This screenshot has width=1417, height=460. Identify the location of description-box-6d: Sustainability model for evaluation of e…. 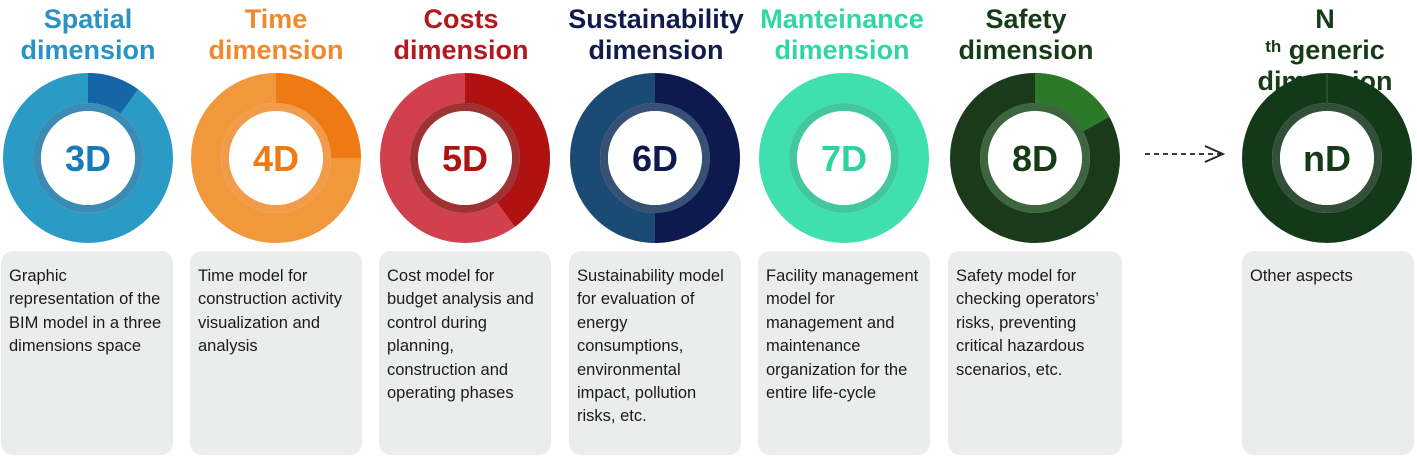
(655, 353).